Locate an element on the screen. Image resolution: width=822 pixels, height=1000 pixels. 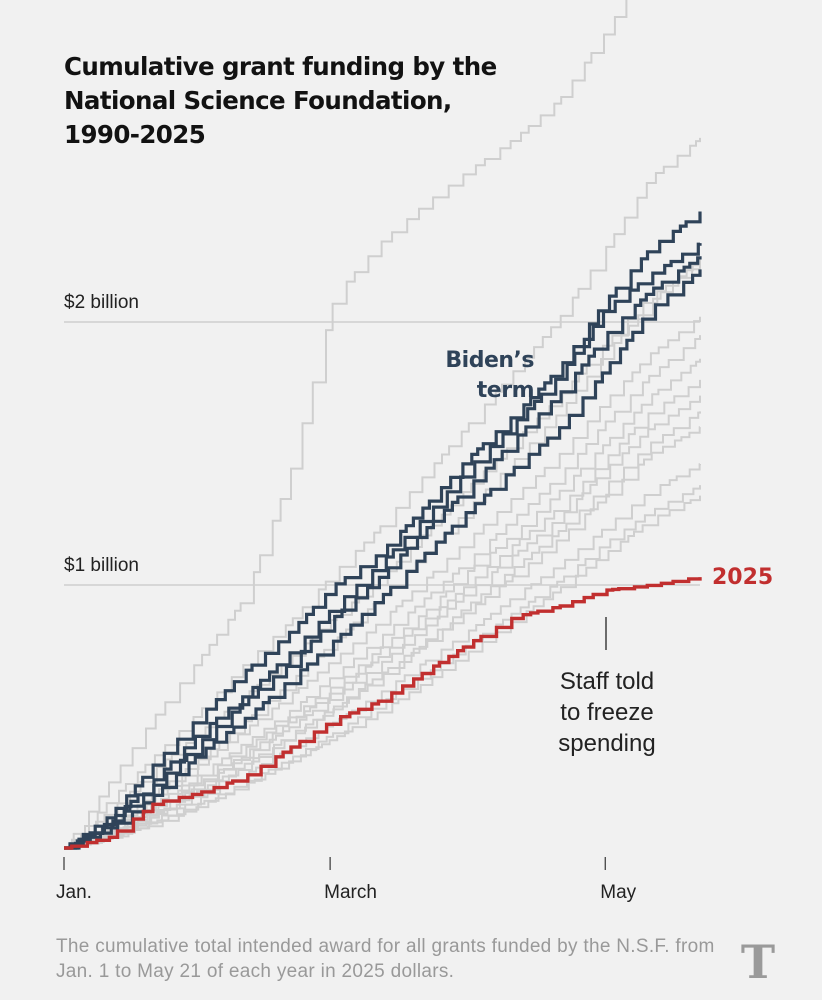
x-label-may: May is located at coordinates (618, 892).